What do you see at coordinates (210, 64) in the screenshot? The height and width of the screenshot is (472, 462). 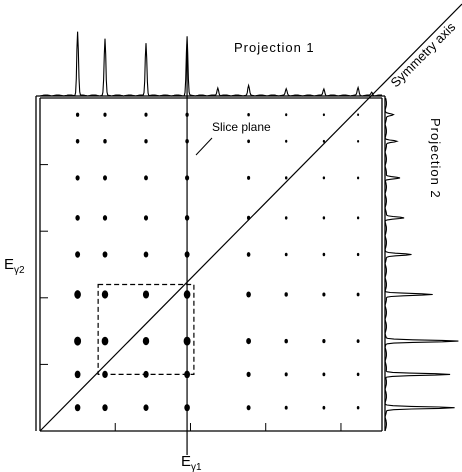 I see `projection1-spectrum` at bounding box center [210, 64].